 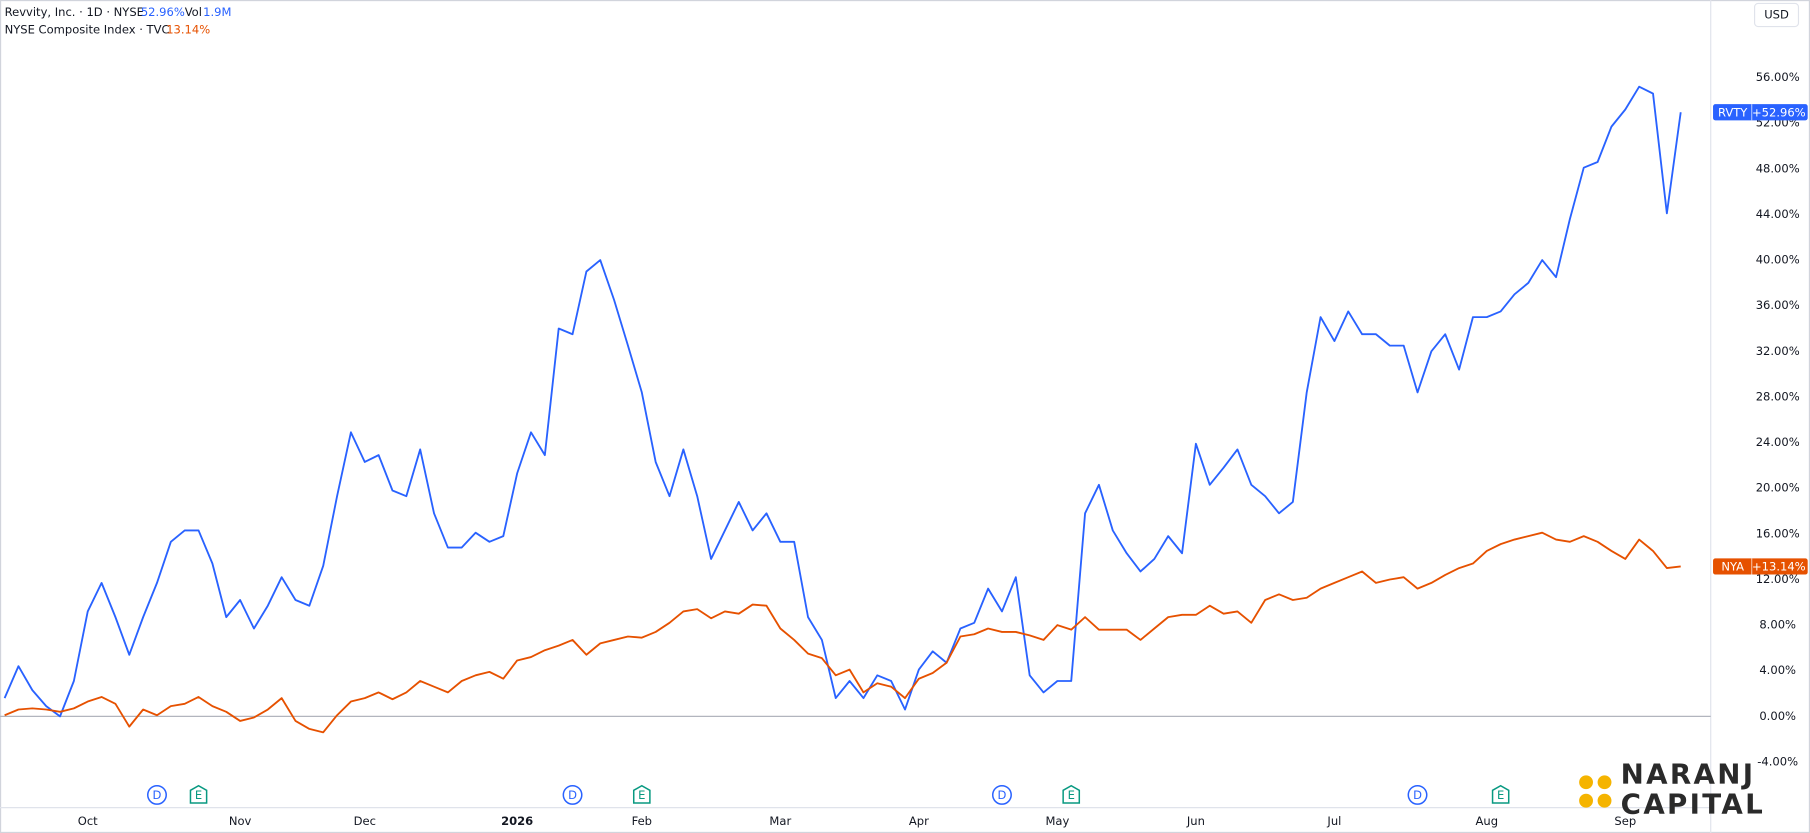 What do you see at coordinates (1778, 442) in the screenshot?
I see `y-tick-label: 24.00%` at bounding box center [1778, 442].